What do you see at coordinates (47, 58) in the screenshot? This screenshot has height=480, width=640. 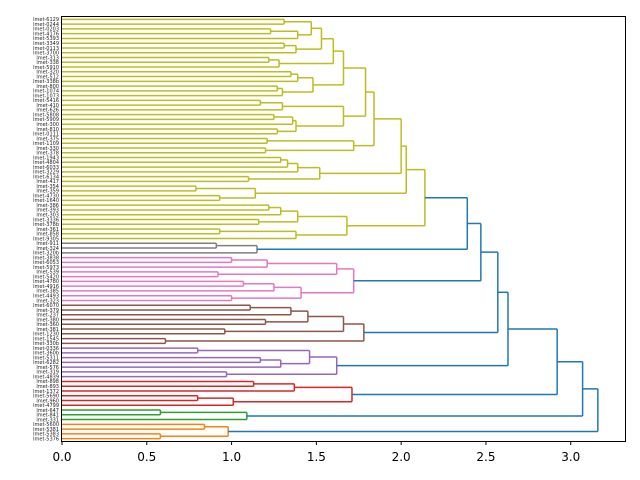 I see `leaf-label: lmet-313` at bounding box center [47, 58].